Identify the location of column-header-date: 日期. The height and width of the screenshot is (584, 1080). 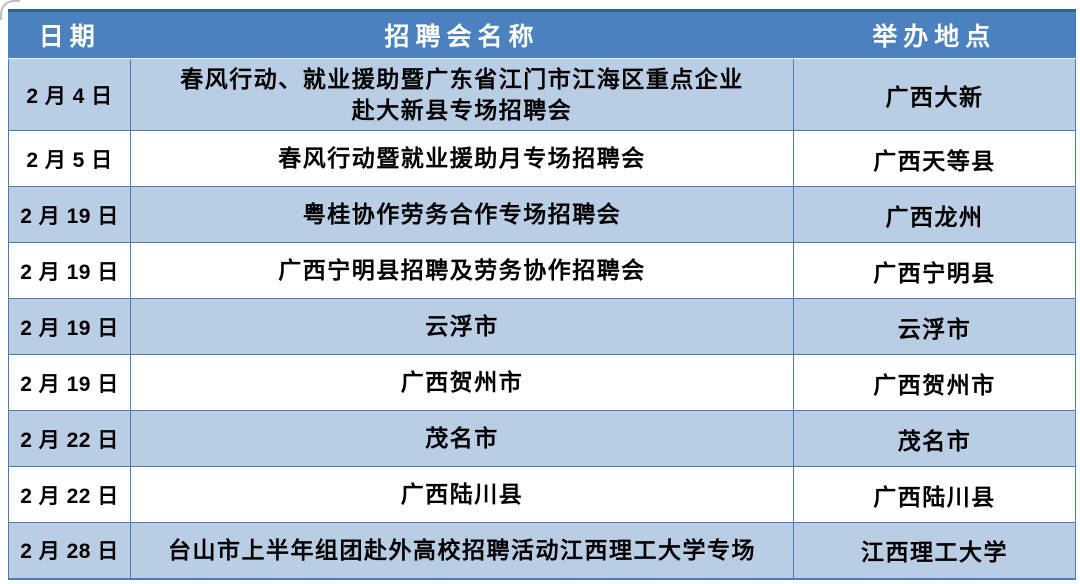
(69, 34).